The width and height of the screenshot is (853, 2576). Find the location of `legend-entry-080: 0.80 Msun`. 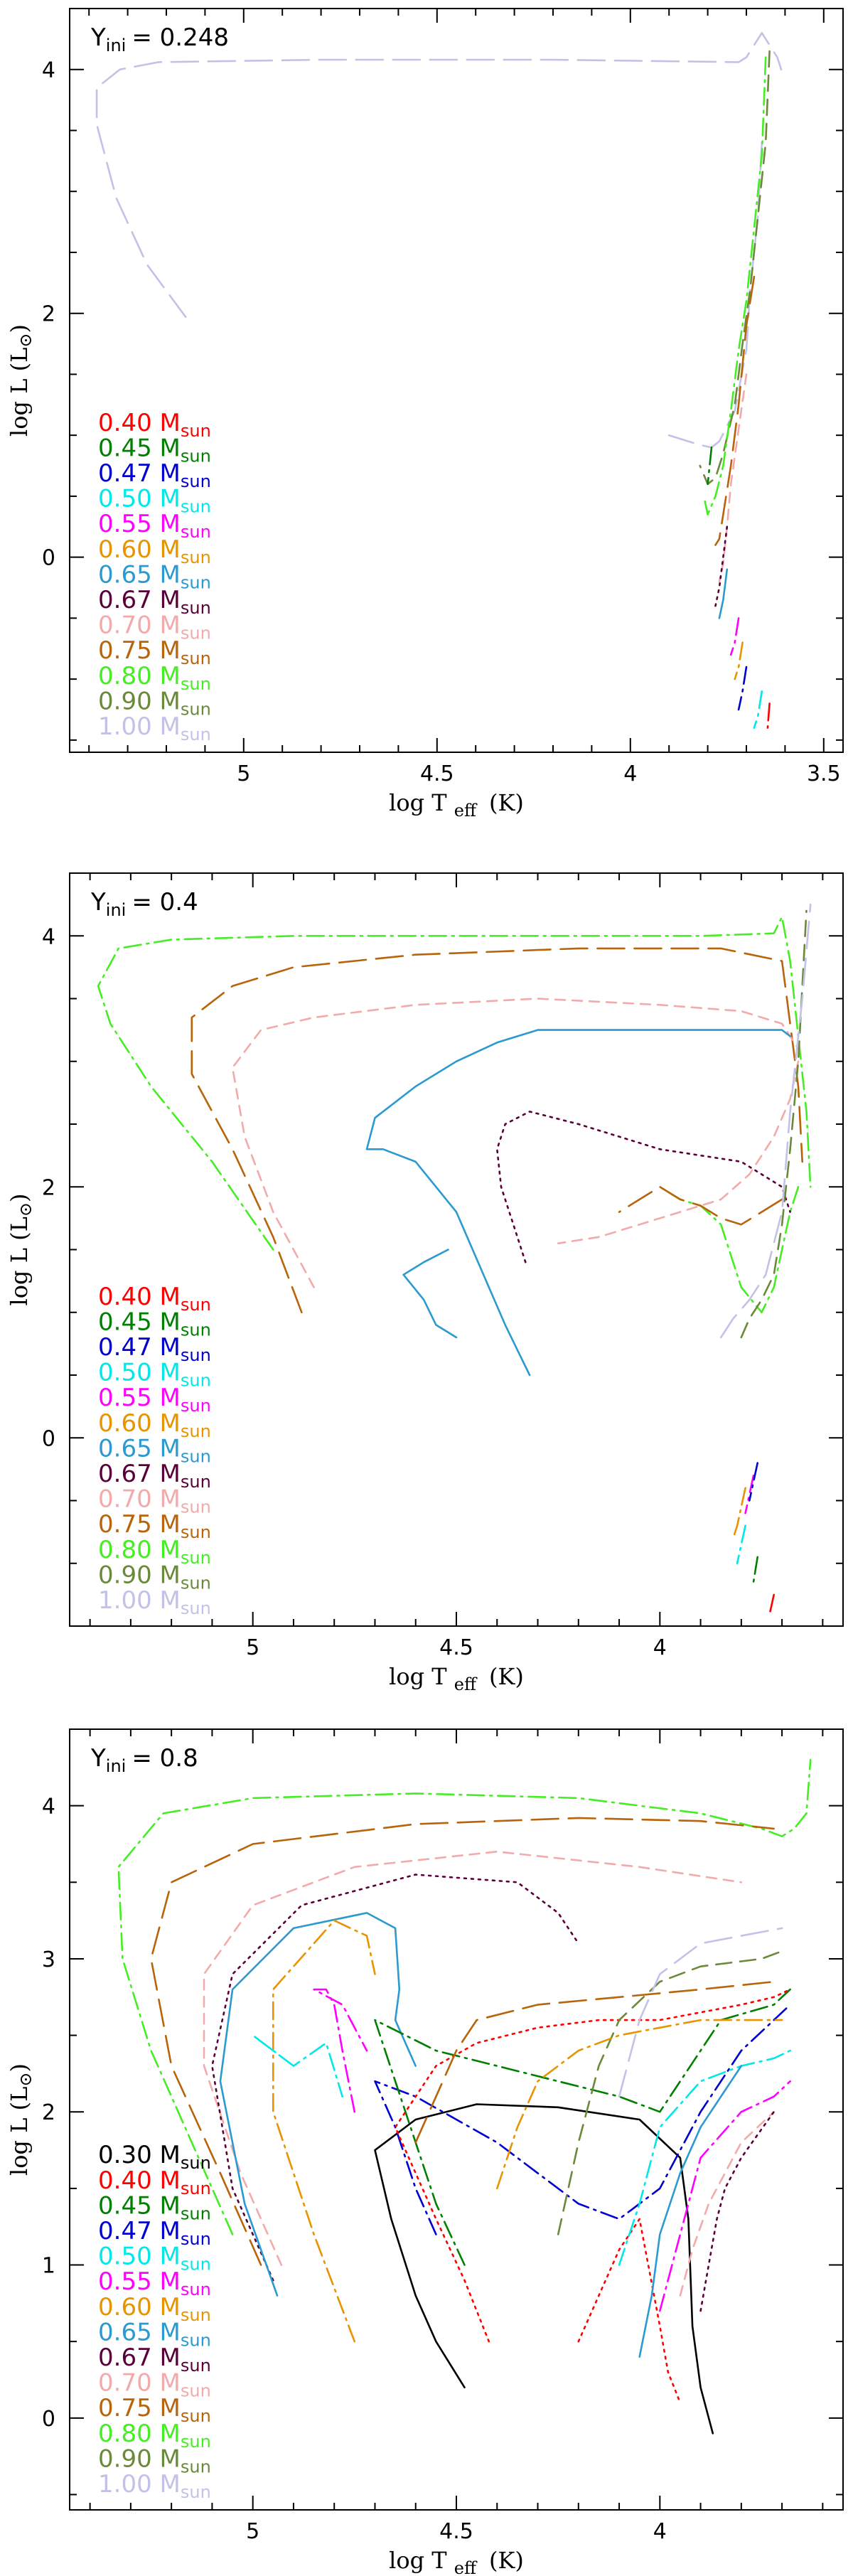

legend-entry-080: 0.80 Msun is located at coordinates (154, 1552).